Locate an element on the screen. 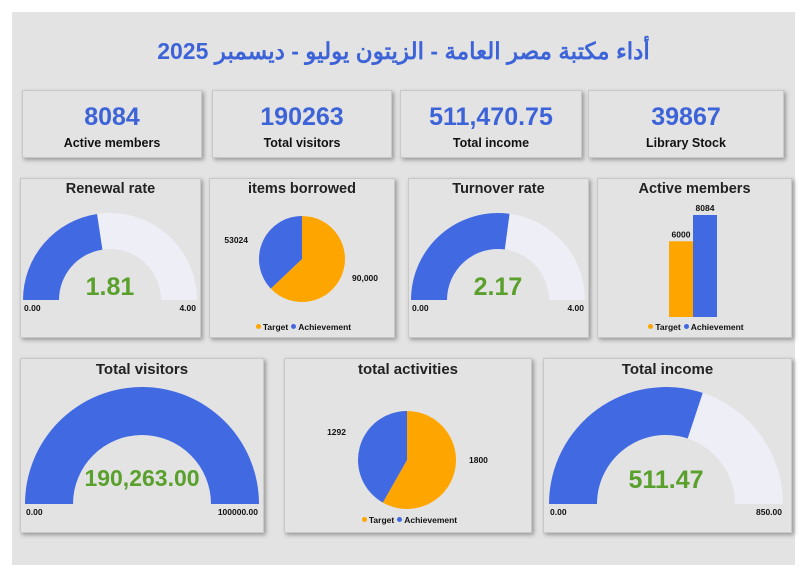  total-income-gauge-card: Total income 511.47 0.00 850.00 is located at coordinates (667, 445).